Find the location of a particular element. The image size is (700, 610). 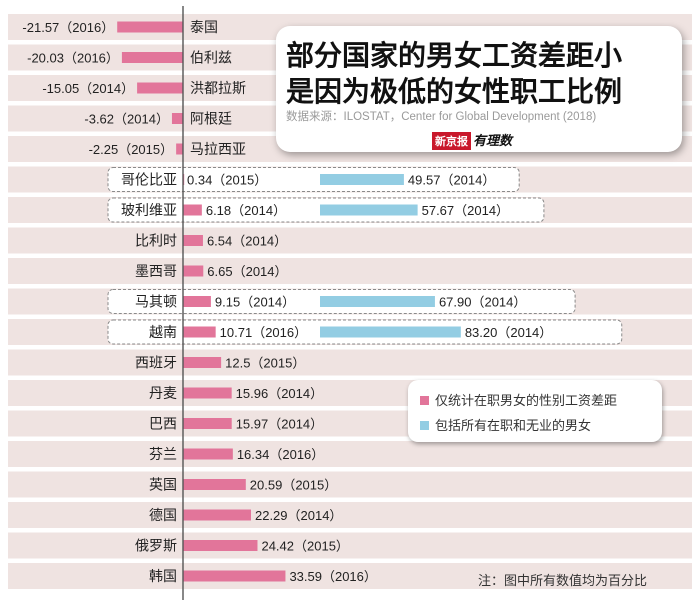

legend-swatch-pink is located at coordinates (424, 400).